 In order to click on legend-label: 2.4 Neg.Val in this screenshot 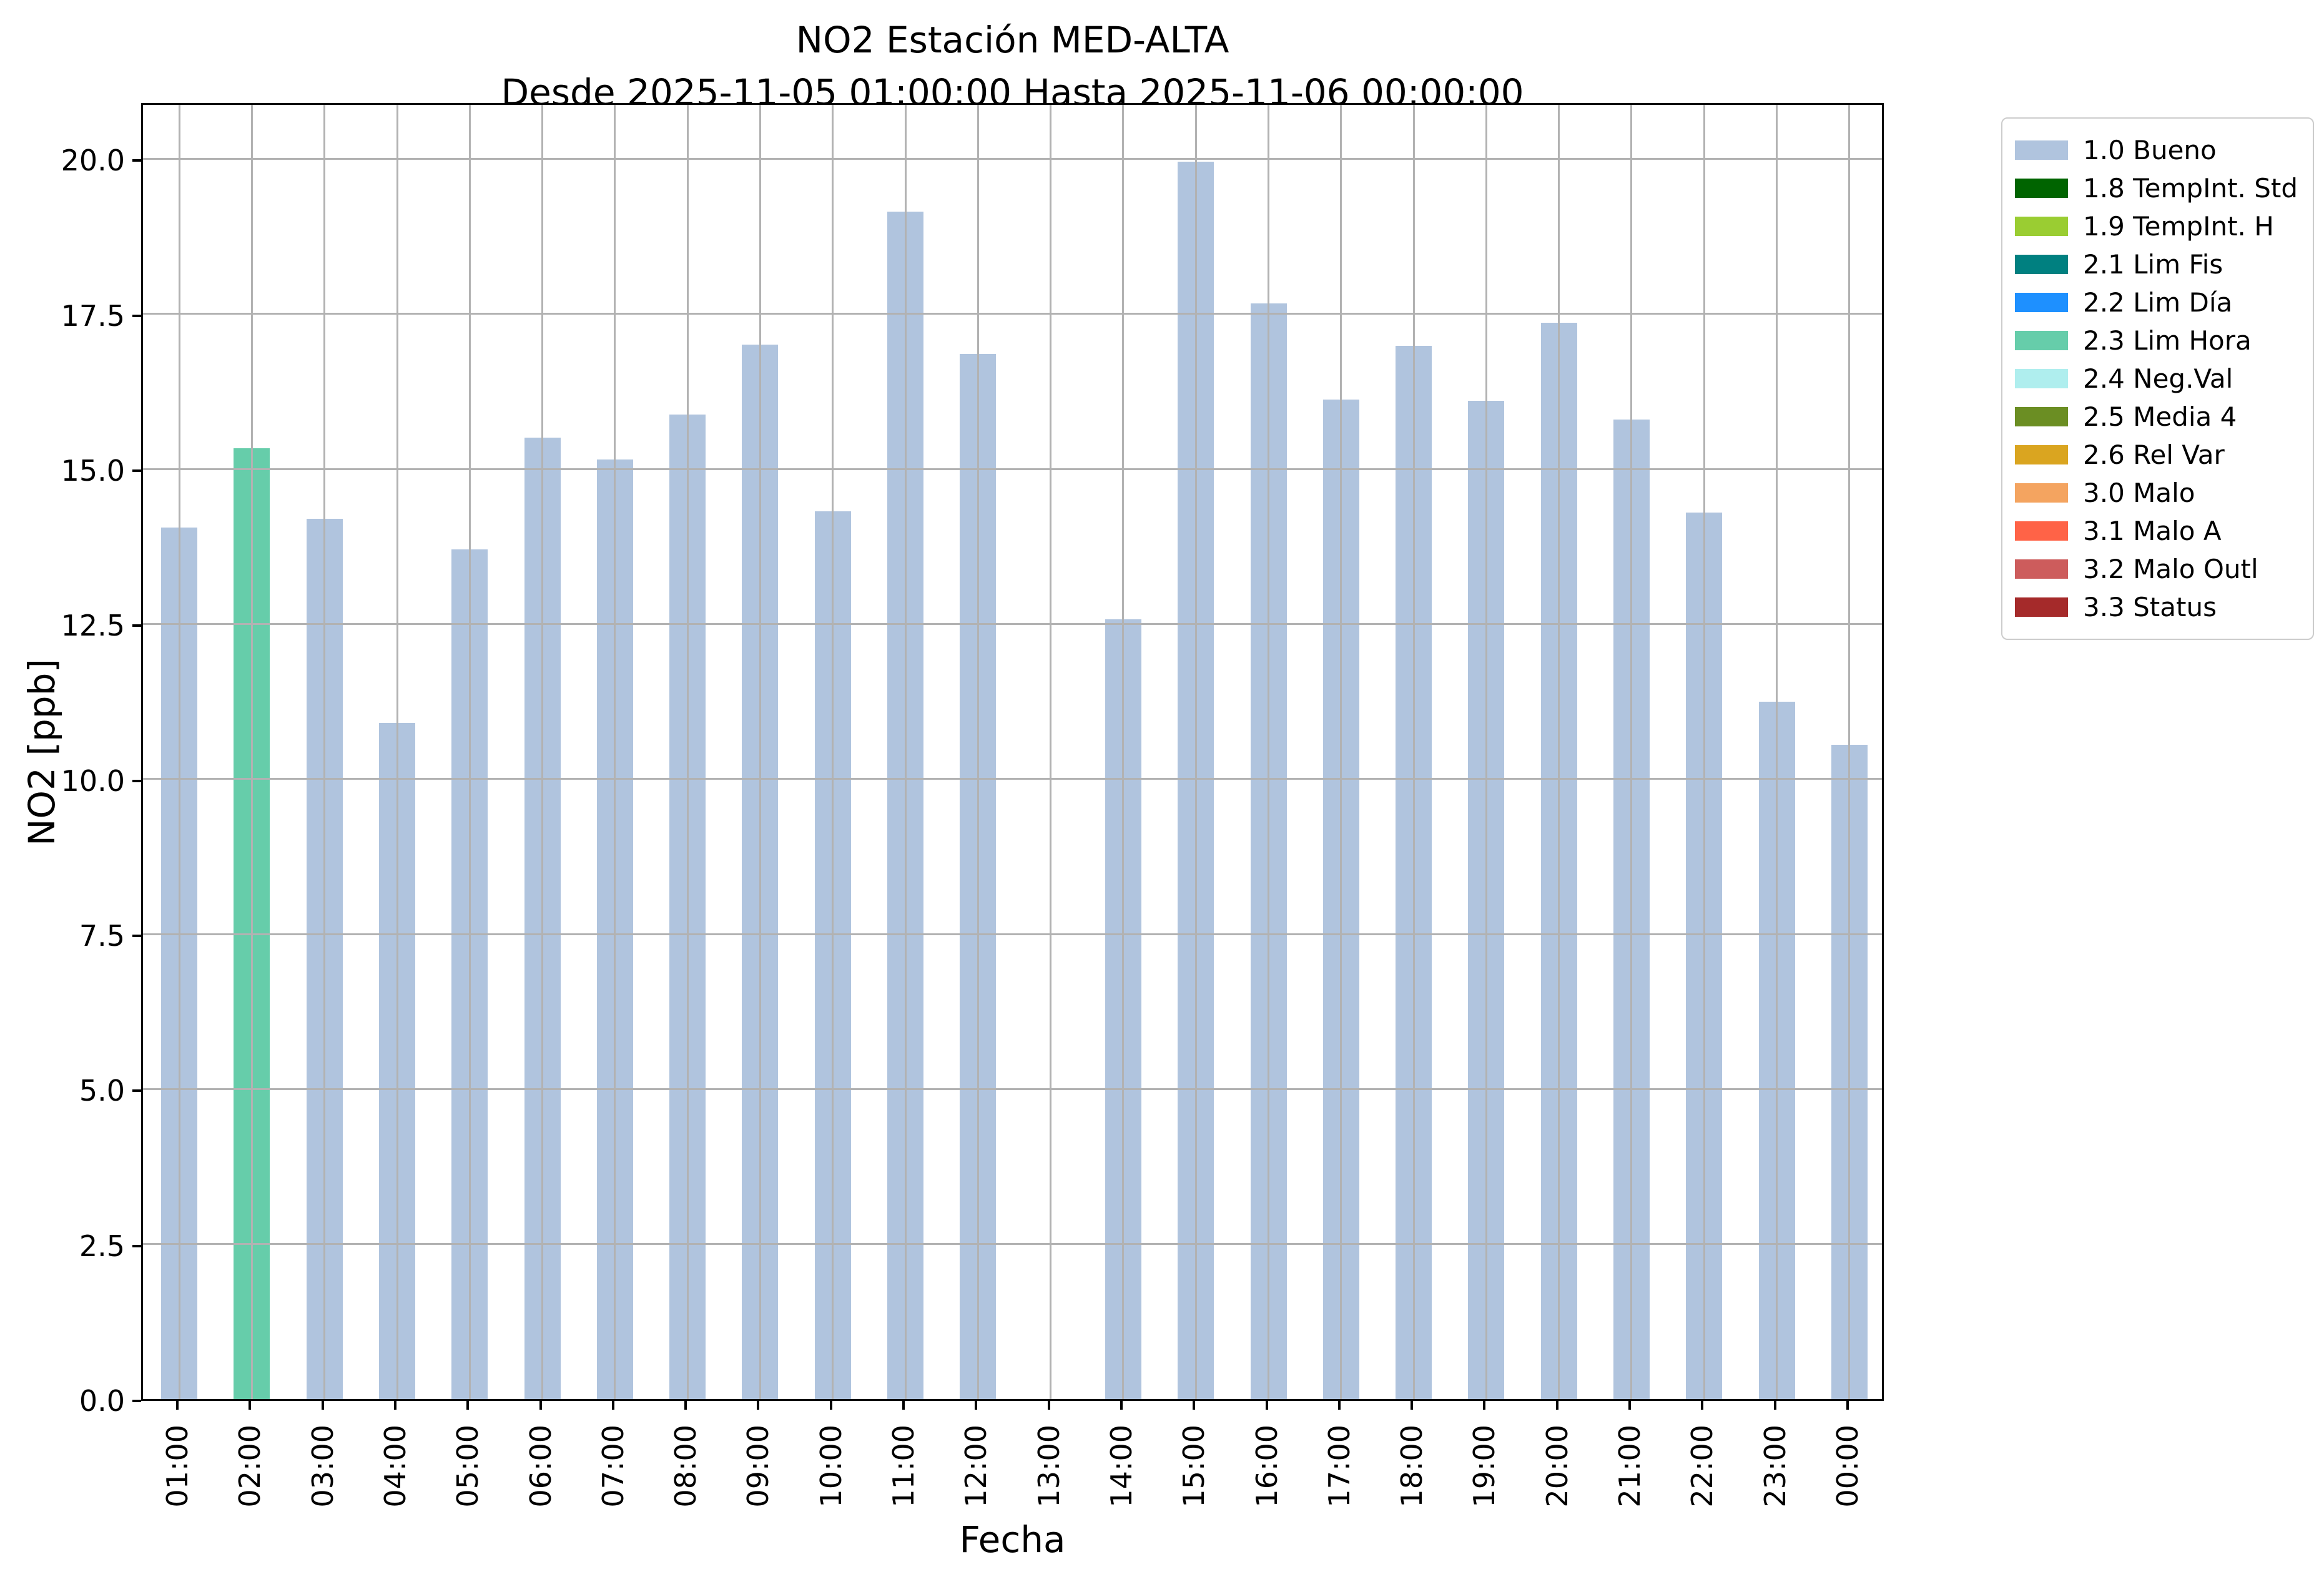, I will do `click(2158, 378)`.